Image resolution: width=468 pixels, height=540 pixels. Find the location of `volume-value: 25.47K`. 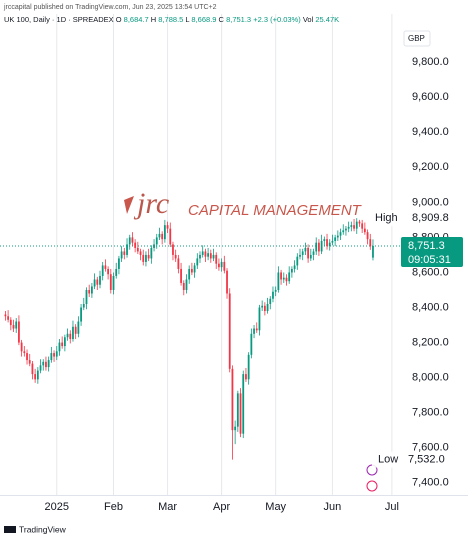

volume-value: 25.47K is located at coordinates (327, 19).